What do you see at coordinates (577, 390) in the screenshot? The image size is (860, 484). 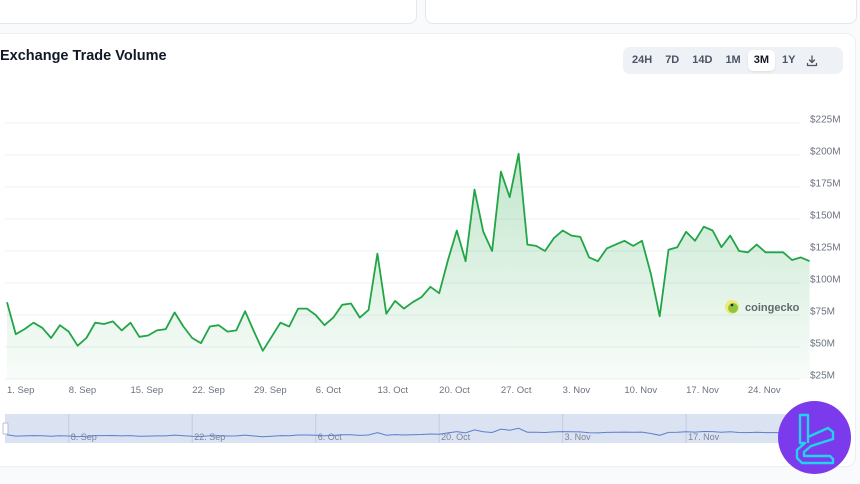 I see `x-axis-label: 3. Nov` at bounding box center [577, 390].